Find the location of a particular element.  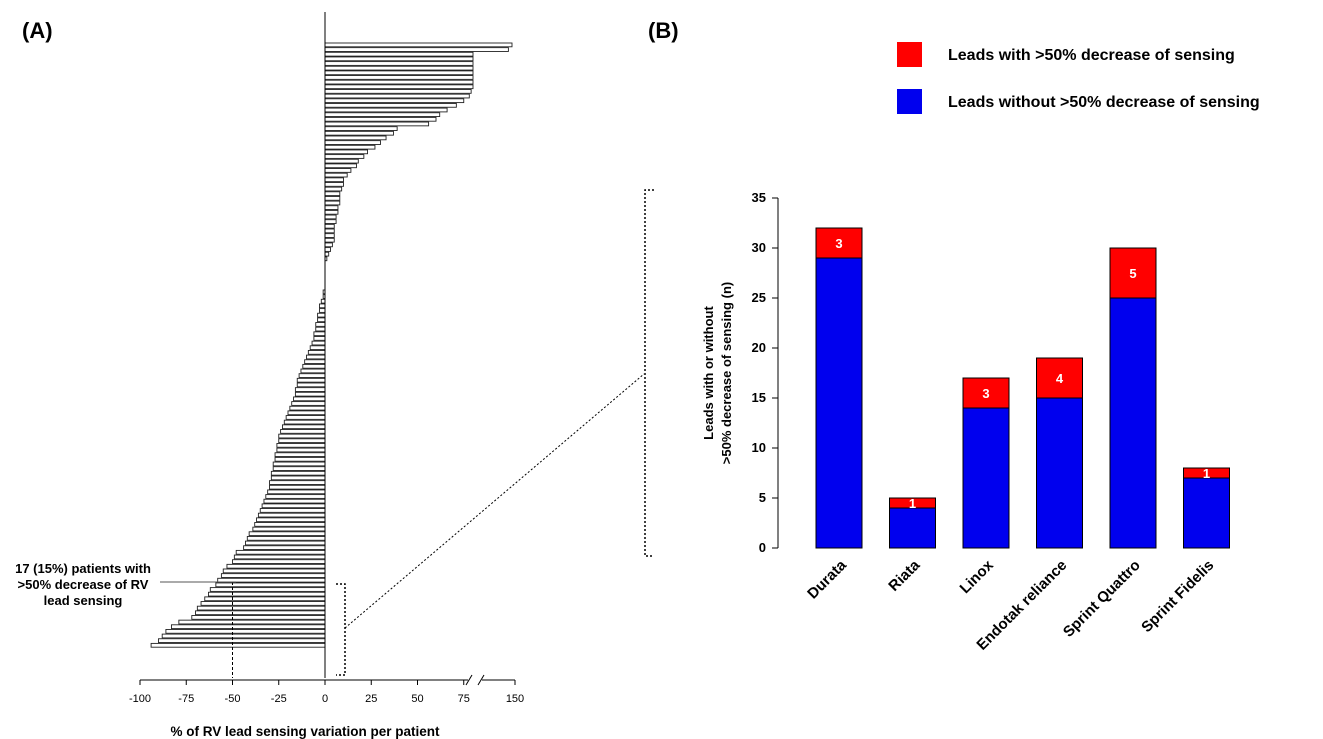

chart-a-annotation-line: 17 (15%) patients with is located at coordinates (83, 568).